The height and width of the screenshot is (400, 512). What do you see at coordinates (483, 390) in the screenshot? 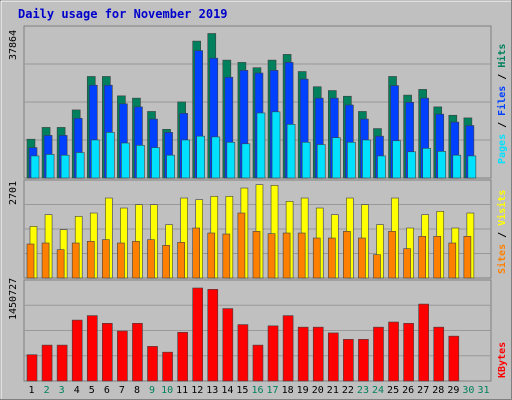
I see `day-label-31: 31` at bounding box center [483, 390].